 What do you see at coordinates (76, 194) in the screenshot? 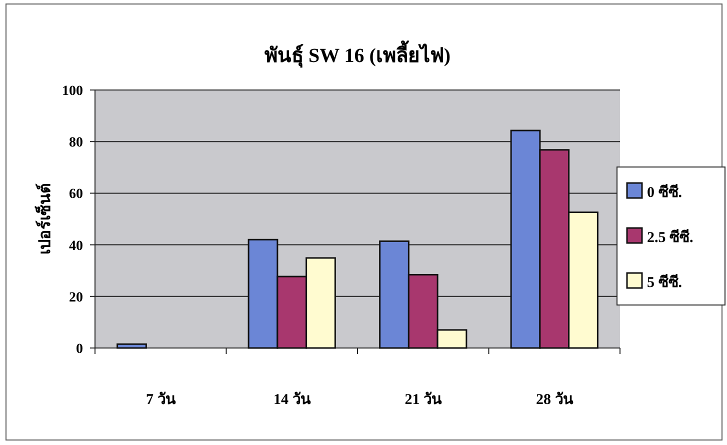
I see `y-tick-label: 60` at bounding box center [76, 194].